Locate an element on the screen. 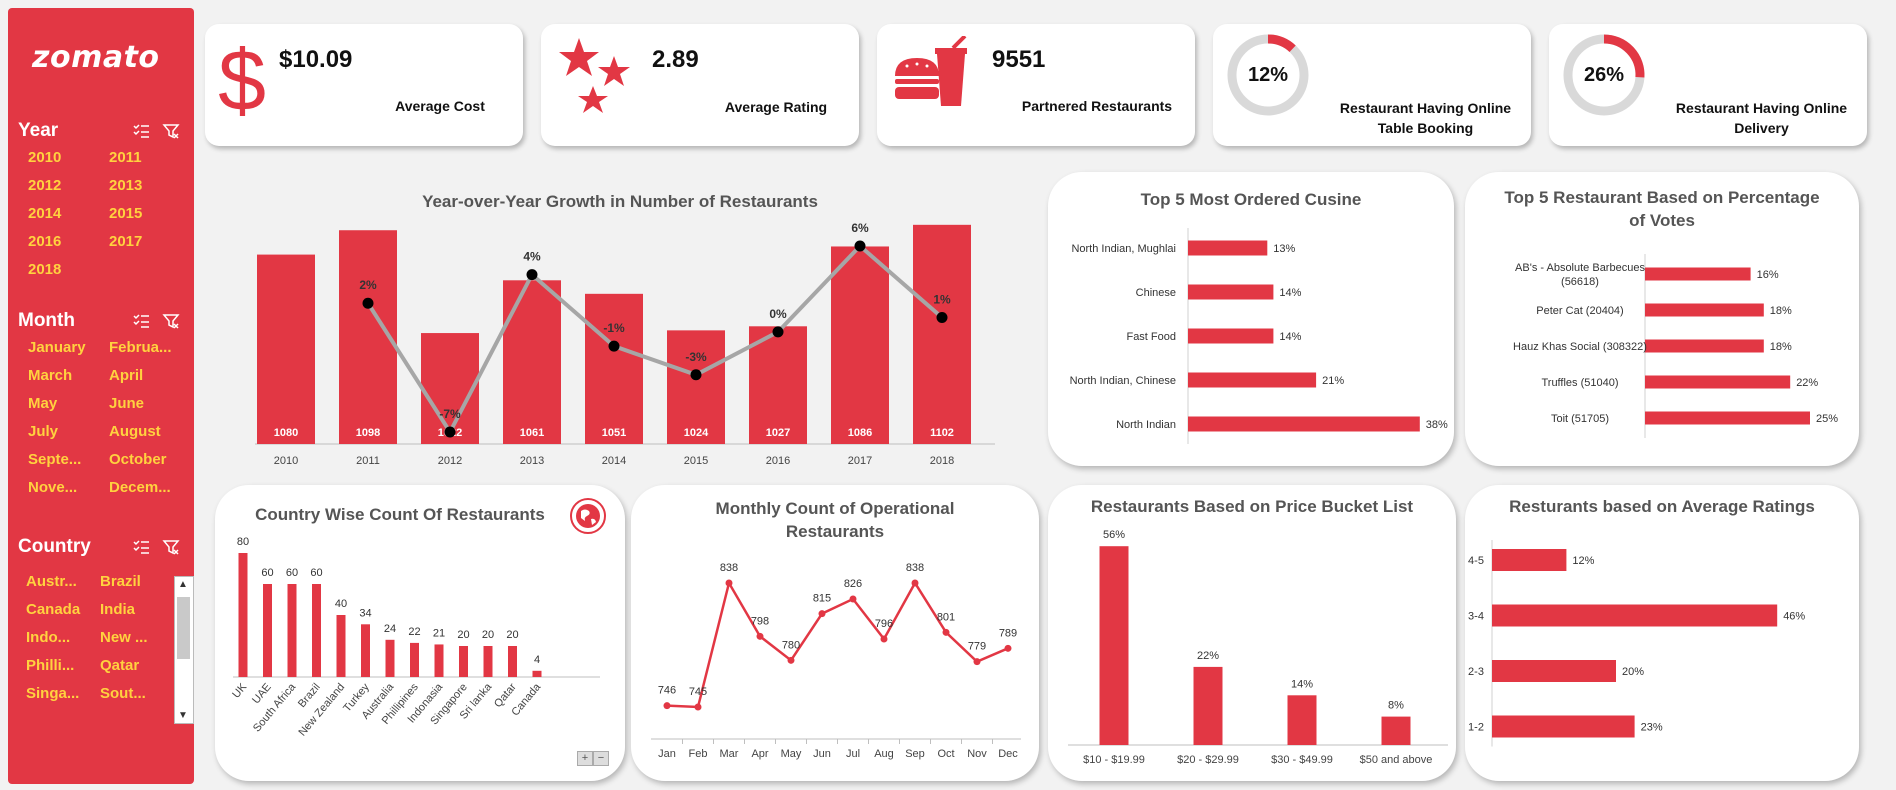 Image resolution: width=1896 pixels, height=790 pixels. country-slicer-scrollbar: ▲ ▼ is located at coordinates (184, 650).